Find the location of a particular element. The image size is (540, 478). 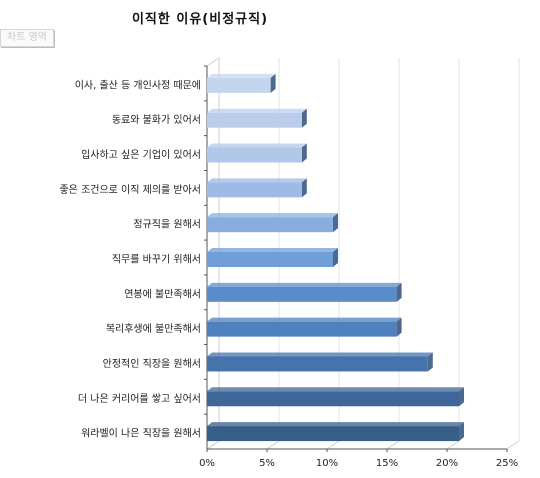

category-label: 입사하고 싶은 기업이 있어서 is located at coordinates (141, 154).